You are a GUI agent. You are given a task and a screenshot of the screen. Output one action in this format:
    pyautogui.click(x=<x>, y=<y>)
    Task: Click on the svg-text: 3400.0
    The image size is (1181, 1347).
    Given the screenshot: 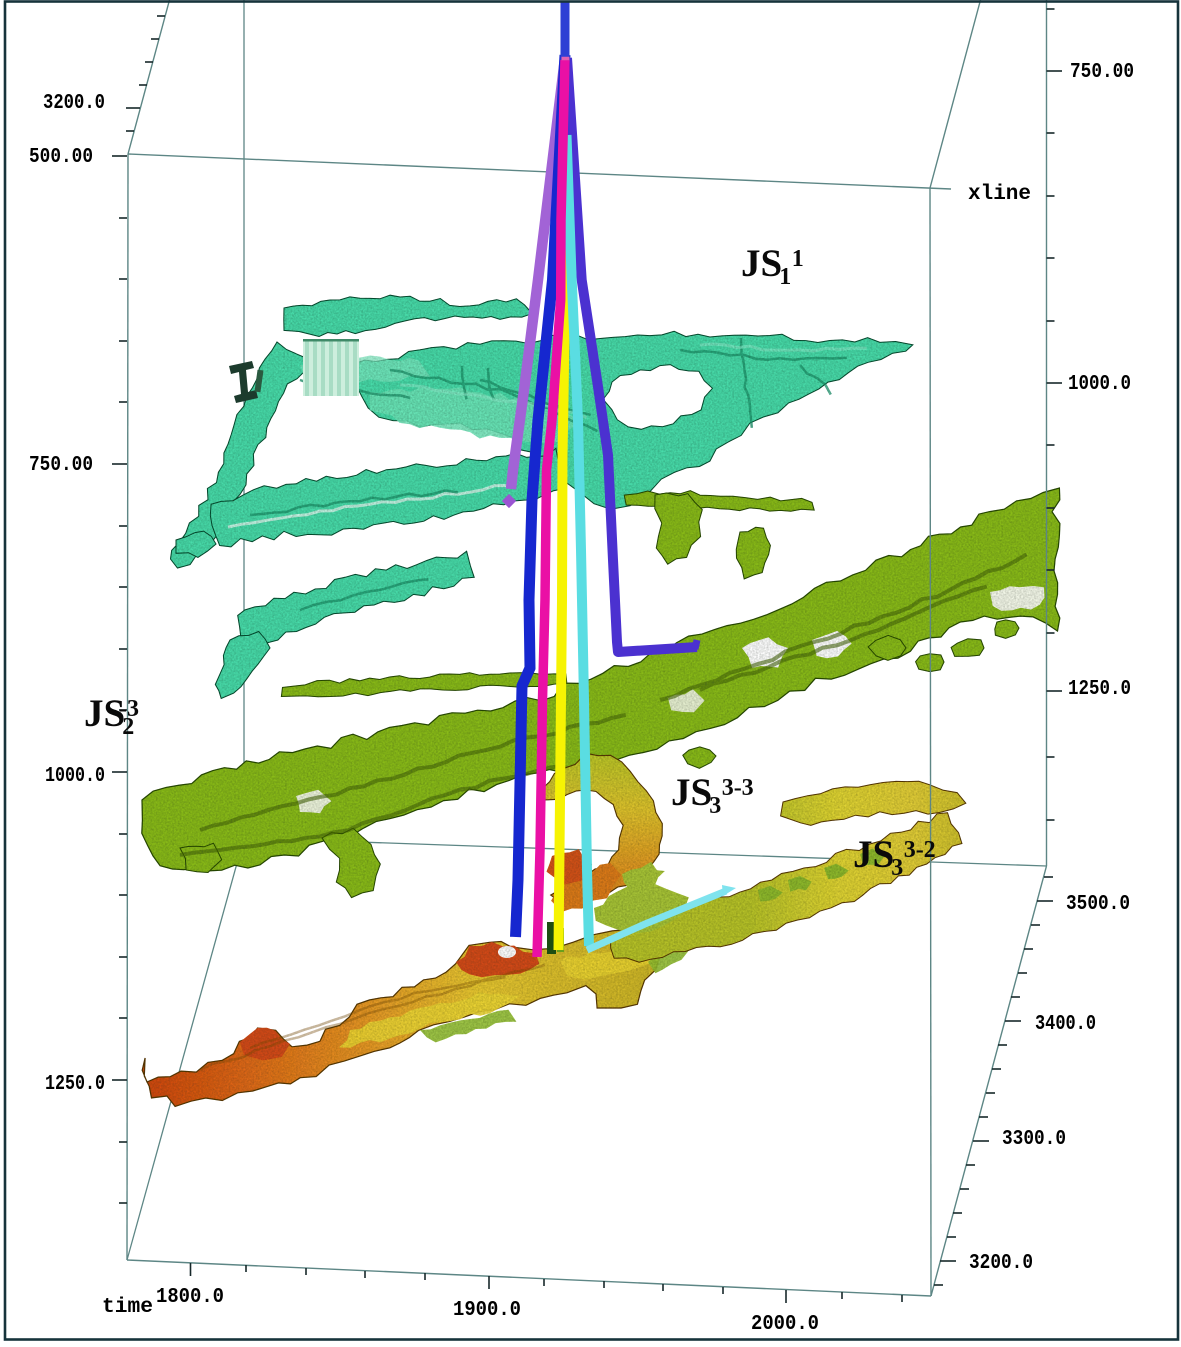 What is the action you would take?
    pyautogui.click(x=1065, y=1024)
    